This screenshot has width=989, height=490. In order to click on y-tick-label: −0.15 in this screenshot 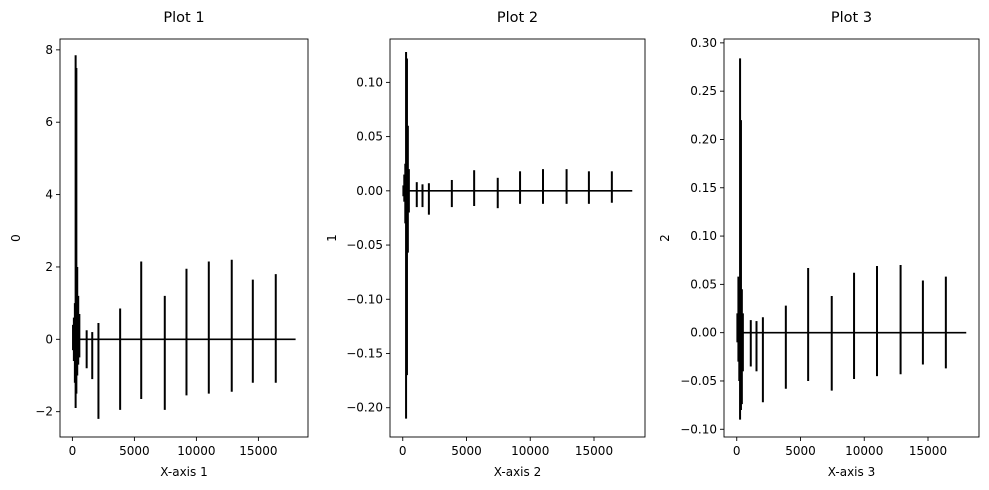, I will do `click(364, 353)`.